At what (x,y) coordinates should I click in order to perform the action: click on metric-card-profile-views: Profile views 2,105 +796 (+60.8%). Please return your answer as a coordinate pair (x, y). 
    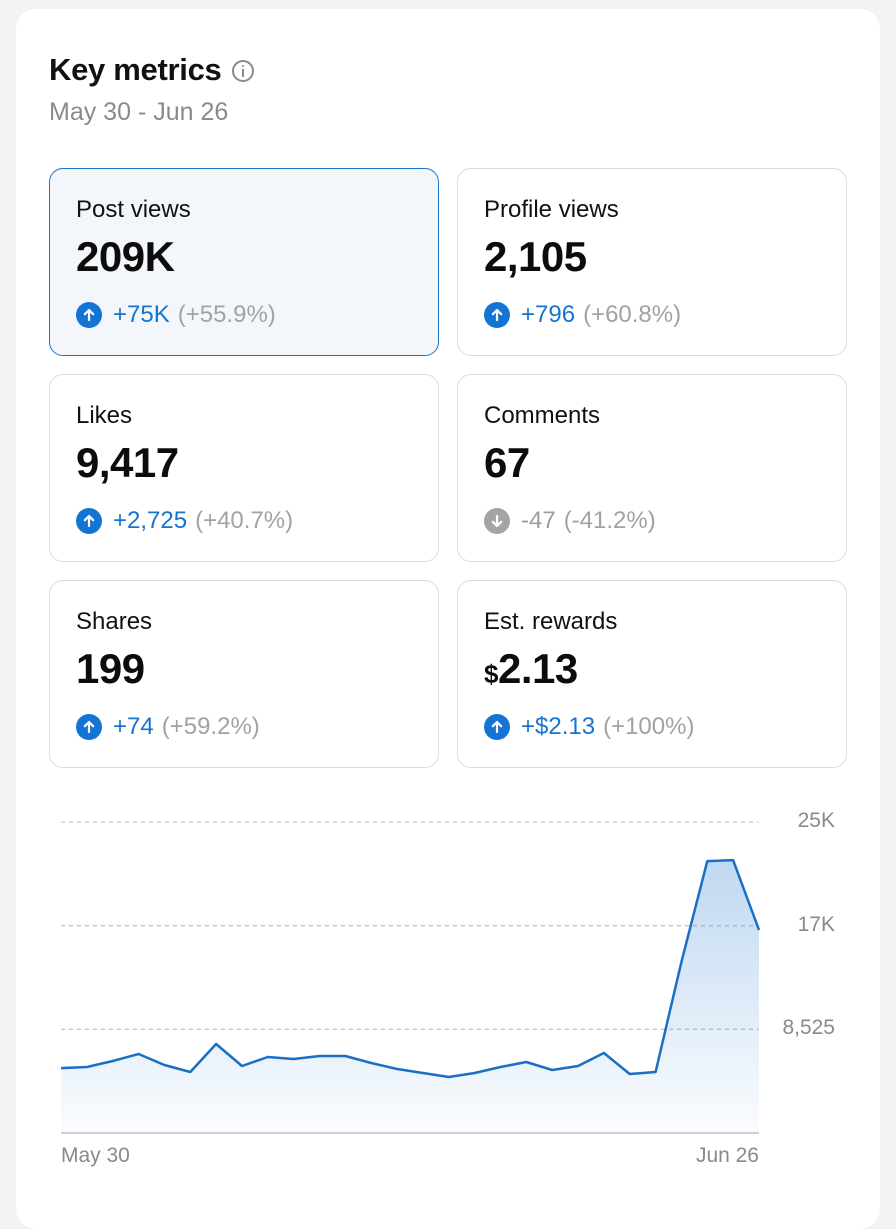
    Looking at the image, I should click on (652, 262).